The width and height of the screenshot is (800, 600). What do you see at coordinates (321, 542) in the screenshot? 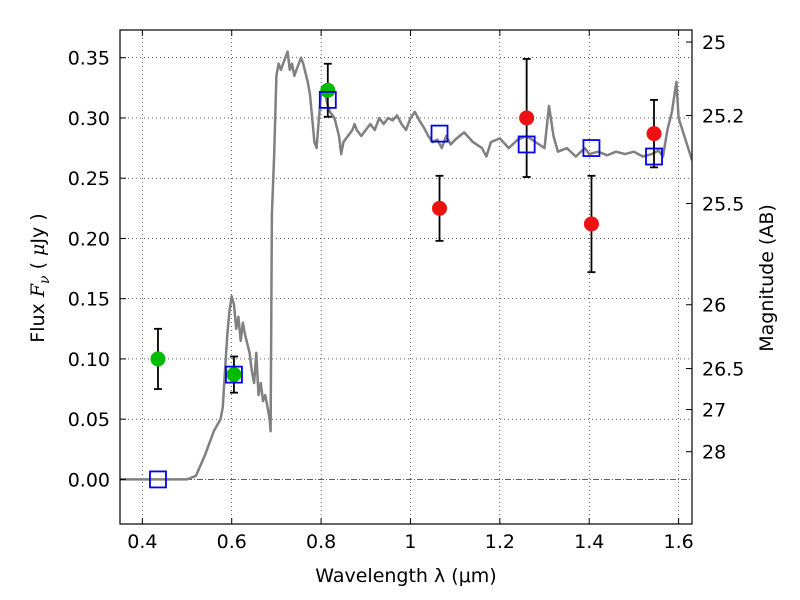
I see `x-tick-label: 0.8` at bounding box center [321, 542].